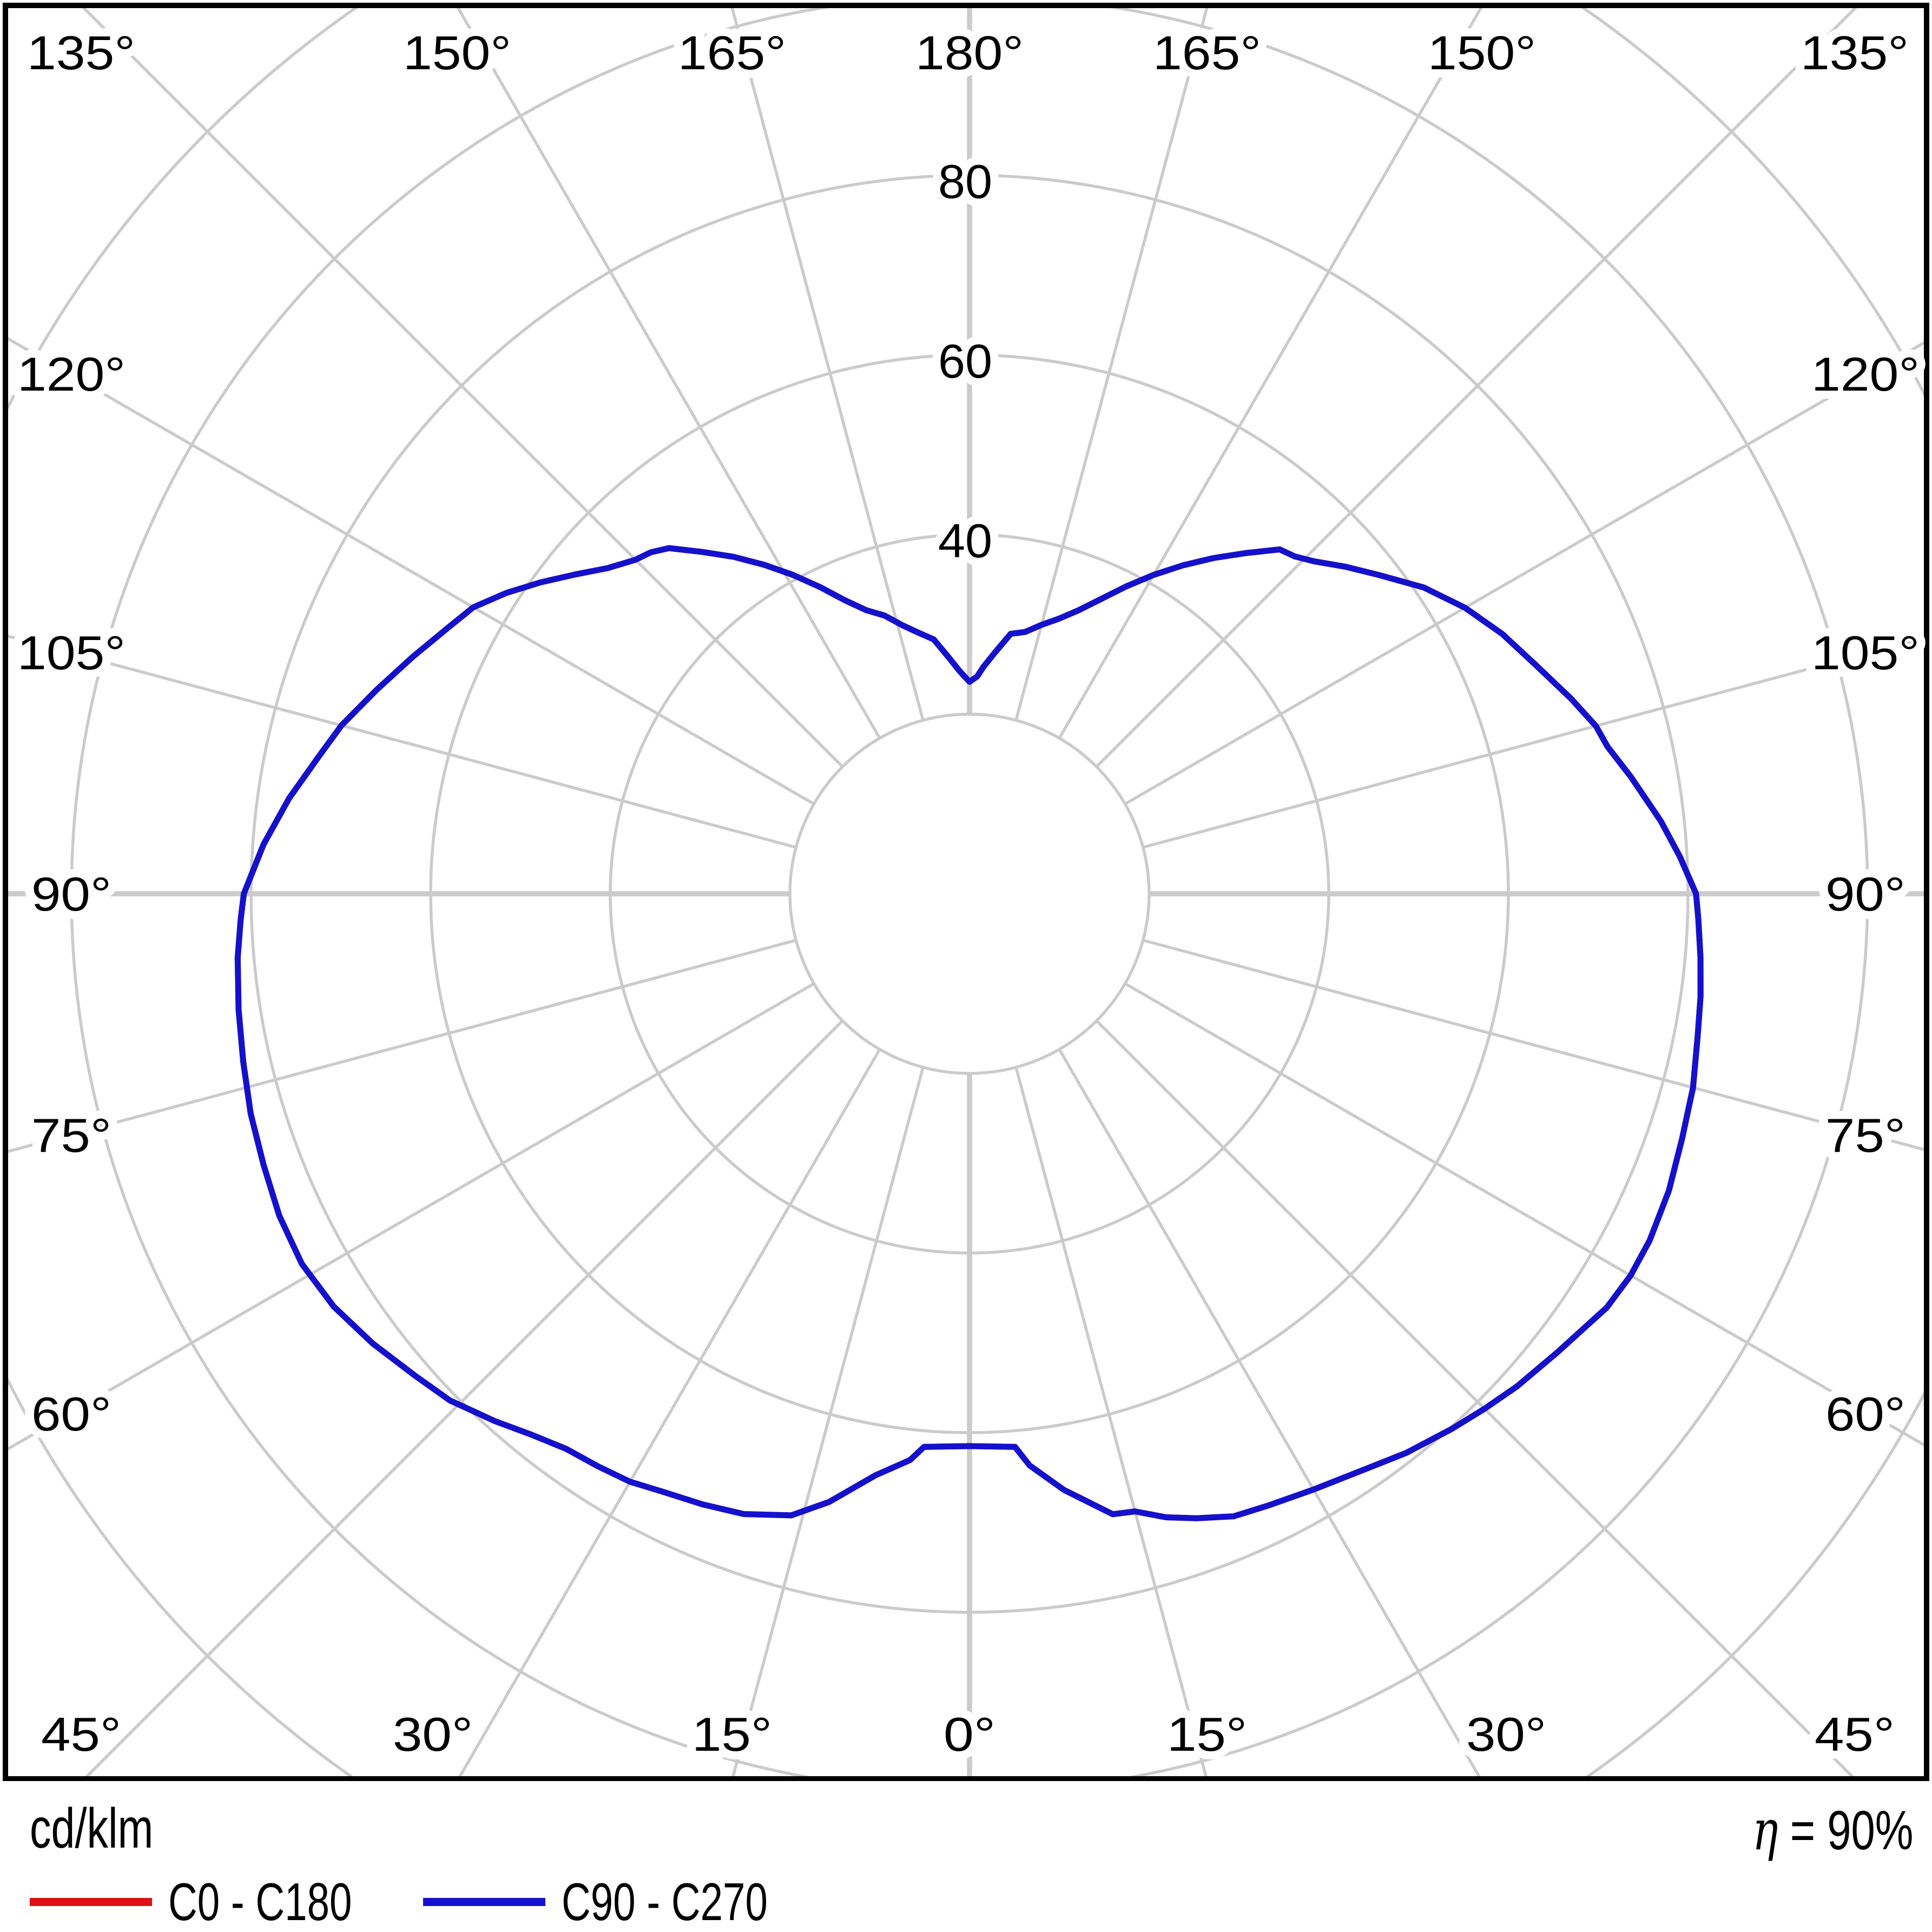  Describe the element at coordinates (1765, 1830) in the screenshot. I see `eta-symbol: η` at that location.